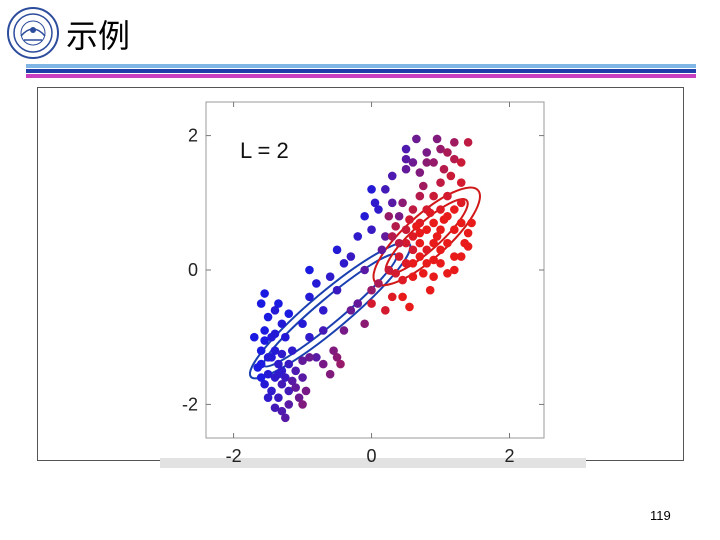  I want to click on y-tick-label: 0, so click(193, 270).